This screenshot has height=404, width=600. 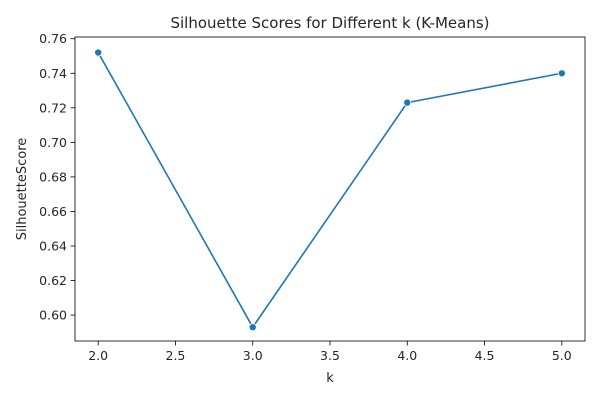 I want to click on y-tick-label: 0.60, so click(x=53, y=315).